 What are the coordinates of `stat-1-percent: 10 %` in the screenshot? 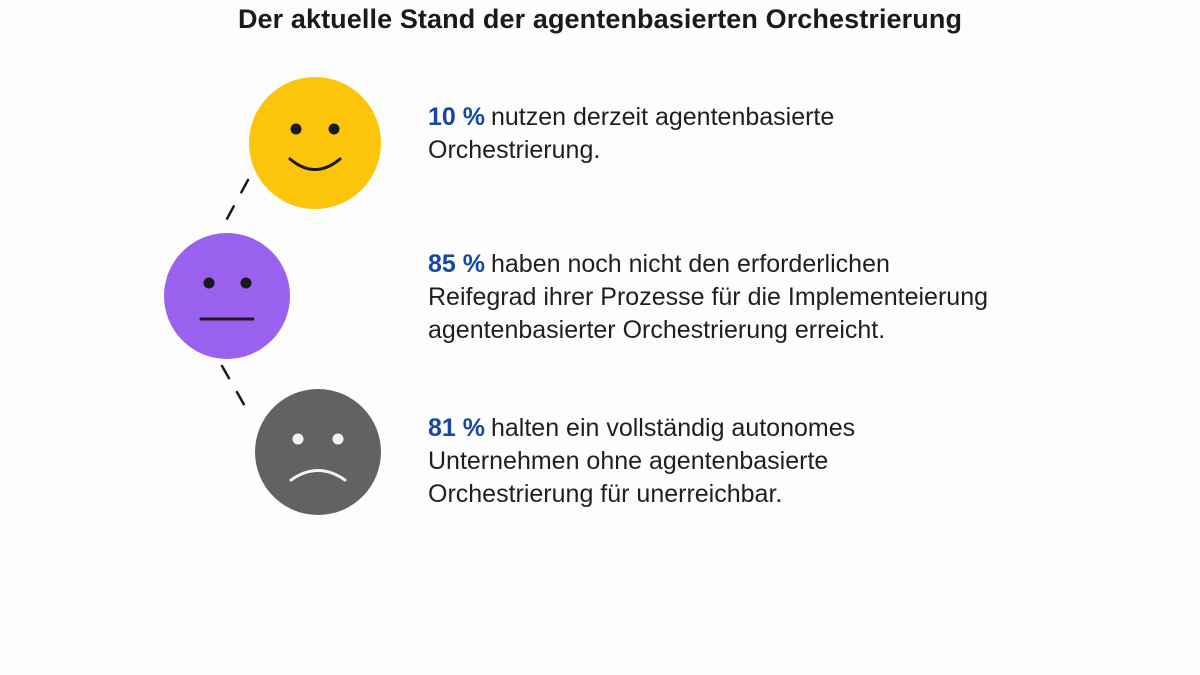 It's located at (456, 117).